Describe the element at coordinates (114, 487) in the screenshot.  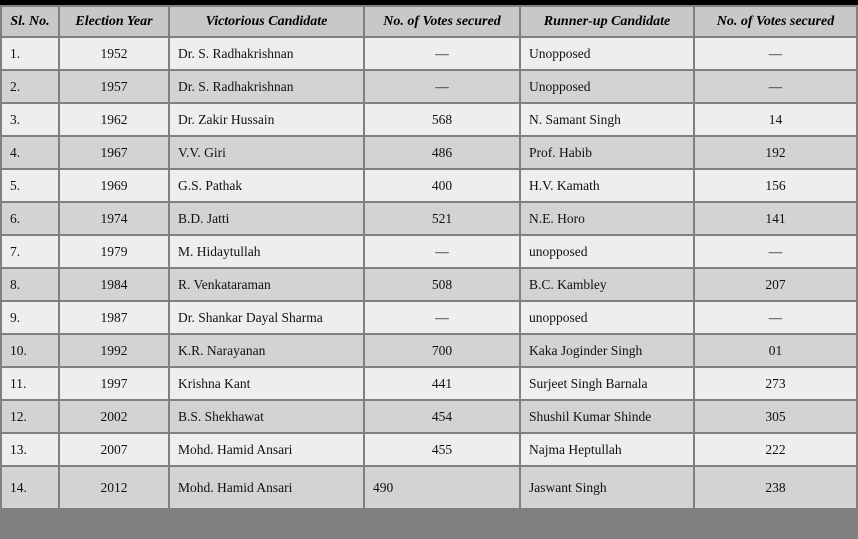
I see `cell-election-year: 2012` at that location.